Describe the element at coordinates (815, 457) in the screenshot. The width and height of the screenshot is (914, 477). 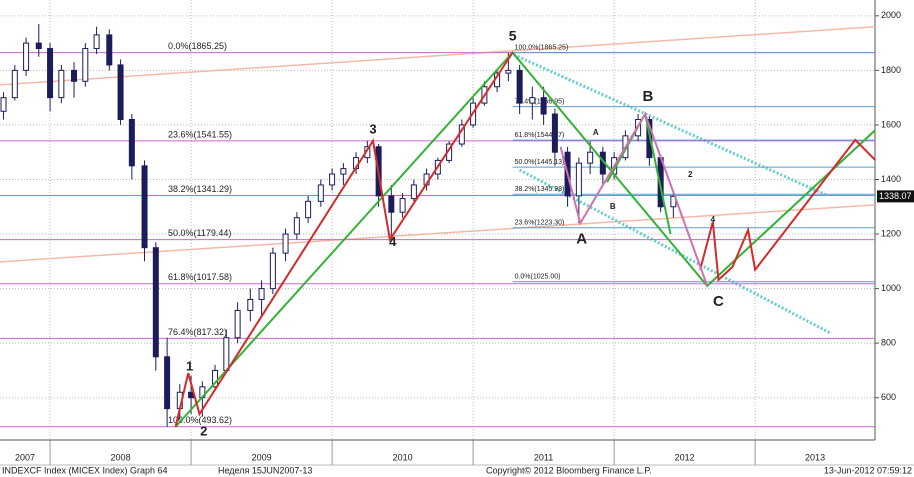
I see `x-tick-label: 2013` at that location.